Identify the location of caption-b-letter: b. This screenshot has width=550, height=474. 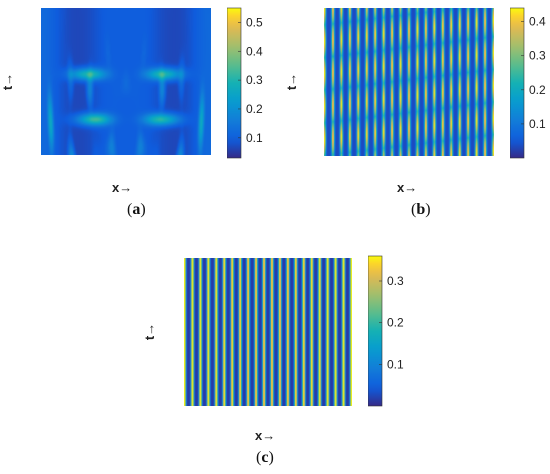
(421, 209).